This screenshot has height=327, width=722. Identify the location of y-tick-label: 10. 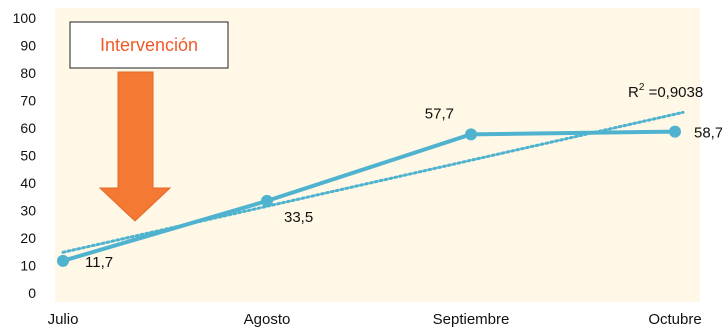
(28, 266).